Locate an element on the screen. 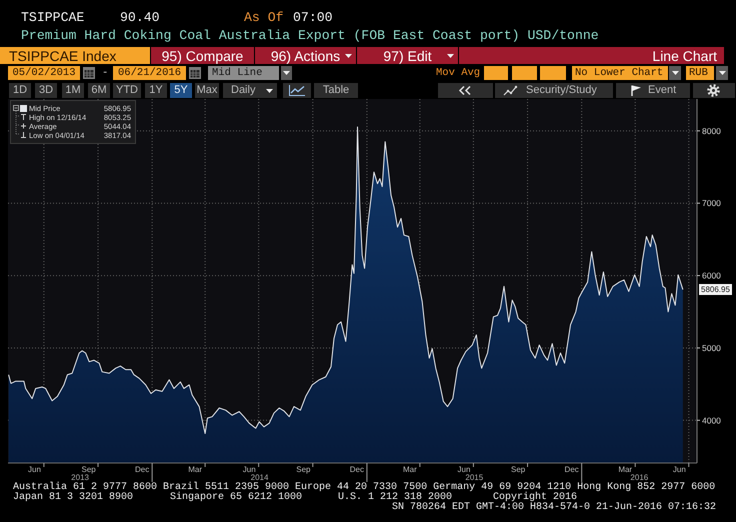  annotation: 5806.95 is located at coordinates (715, 290).